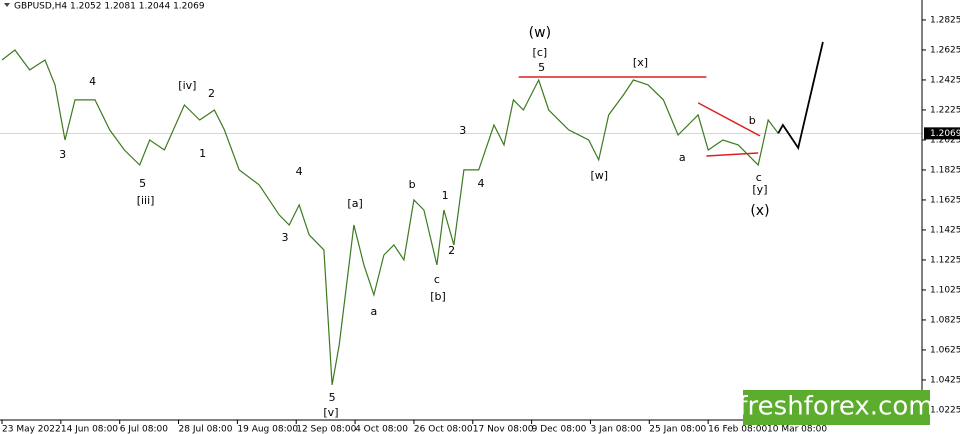 The image size is (960, 434). I want to click on wave-label: [c], so click(540, 52).